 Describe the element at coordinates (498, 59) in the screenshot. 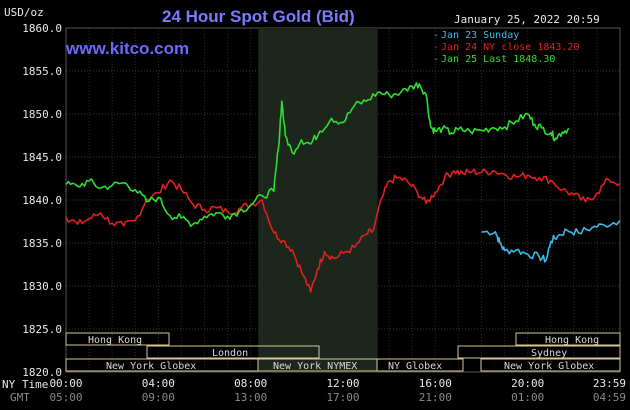

I see `legend-jan25: Jan 25 Last 1848.30` at that location.